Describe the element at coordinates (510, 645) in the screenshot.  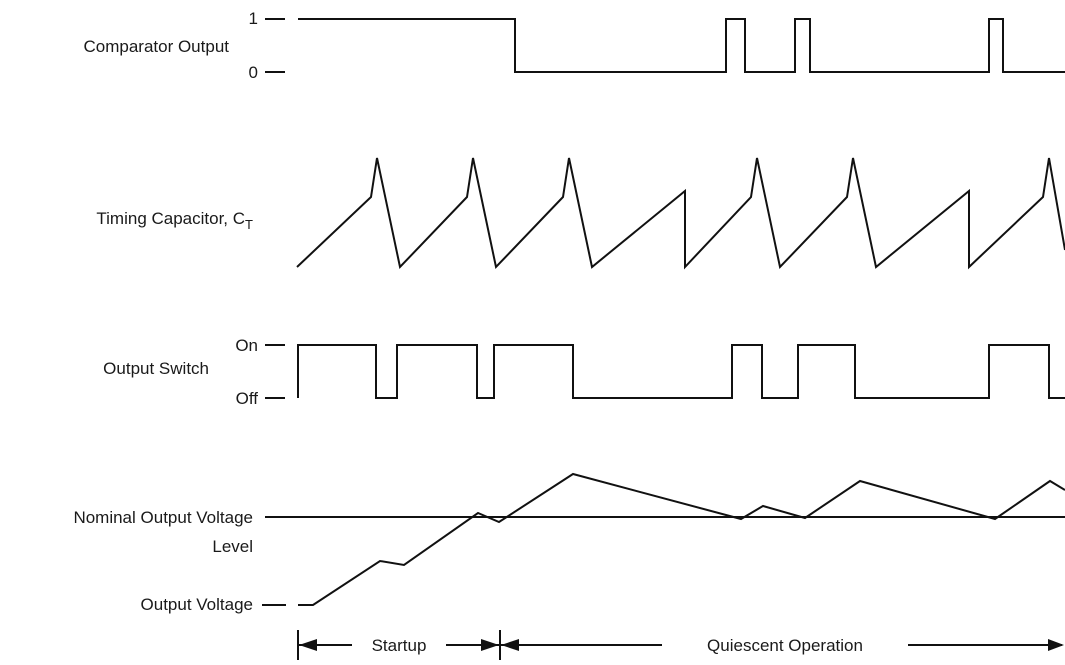
I see `quiescent-left-arrowhead` at that location.